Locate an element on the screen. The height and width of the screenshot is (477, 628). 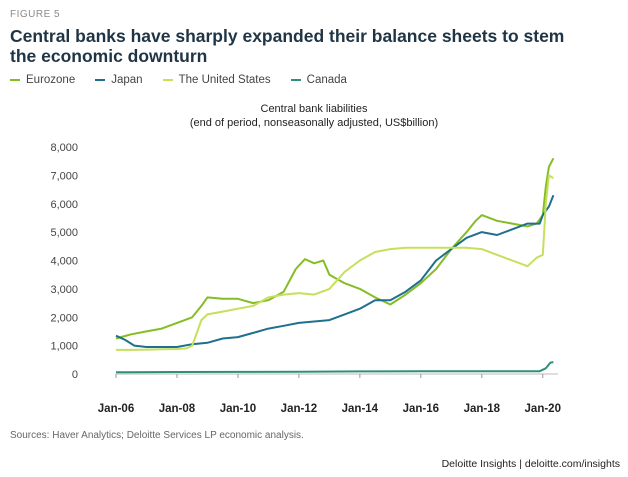
x-tick-label-2018: Jan-18 is located at coordinates (482, 409).